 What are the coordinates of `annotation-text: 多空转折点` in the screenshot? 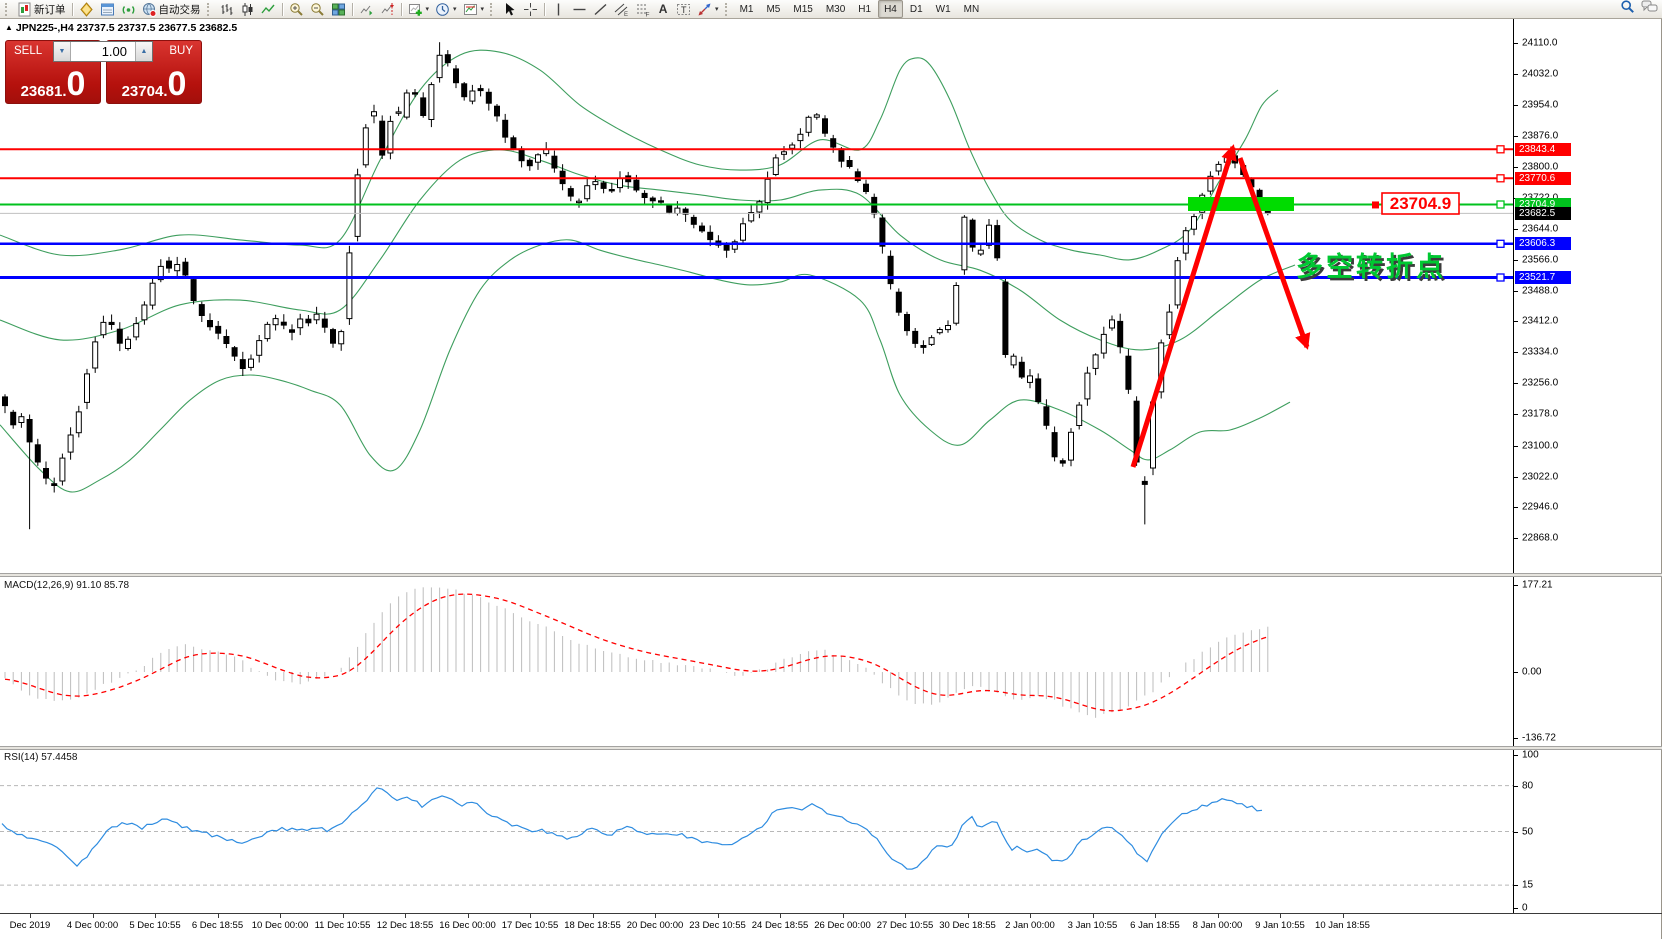 It's located at (1371, 266).